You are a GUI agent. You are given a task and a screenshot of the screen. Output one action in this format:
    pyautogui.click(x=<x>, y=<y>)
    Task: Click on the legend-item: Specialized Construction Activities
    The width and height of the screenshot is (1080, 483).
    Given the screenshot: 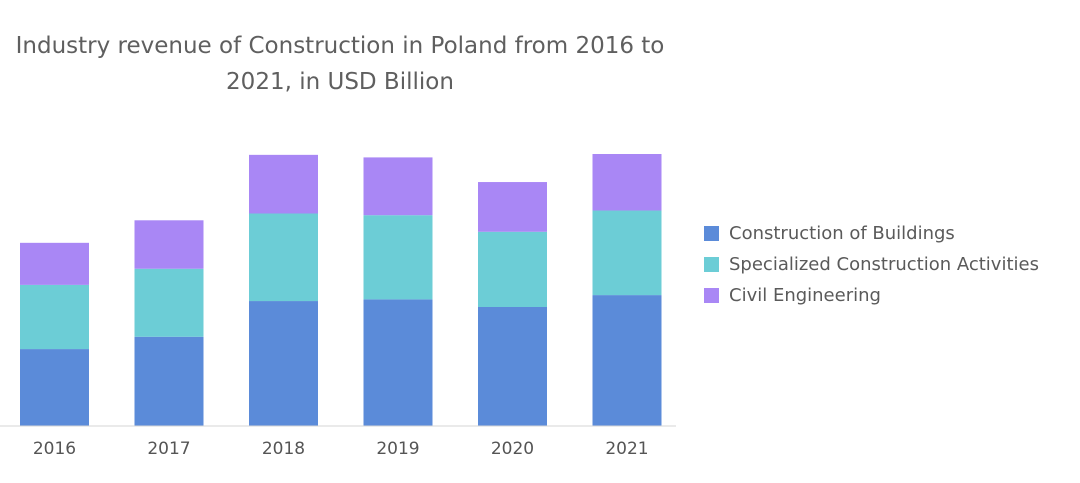 What is the action you would take?
    pyautogui.click(x=871, y=264)
    